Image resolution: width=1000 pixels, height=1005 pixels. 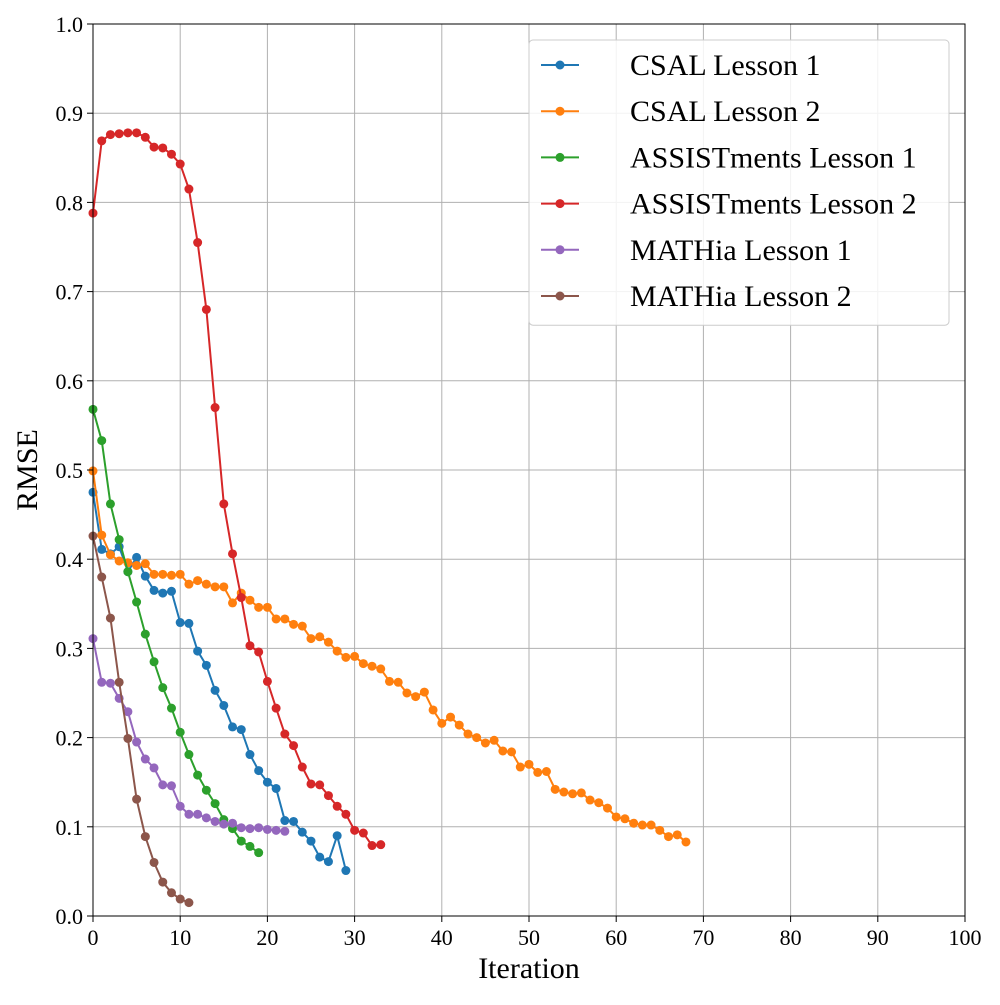 I want to click on x-tick-label: 90, so click(x=878, y=937).